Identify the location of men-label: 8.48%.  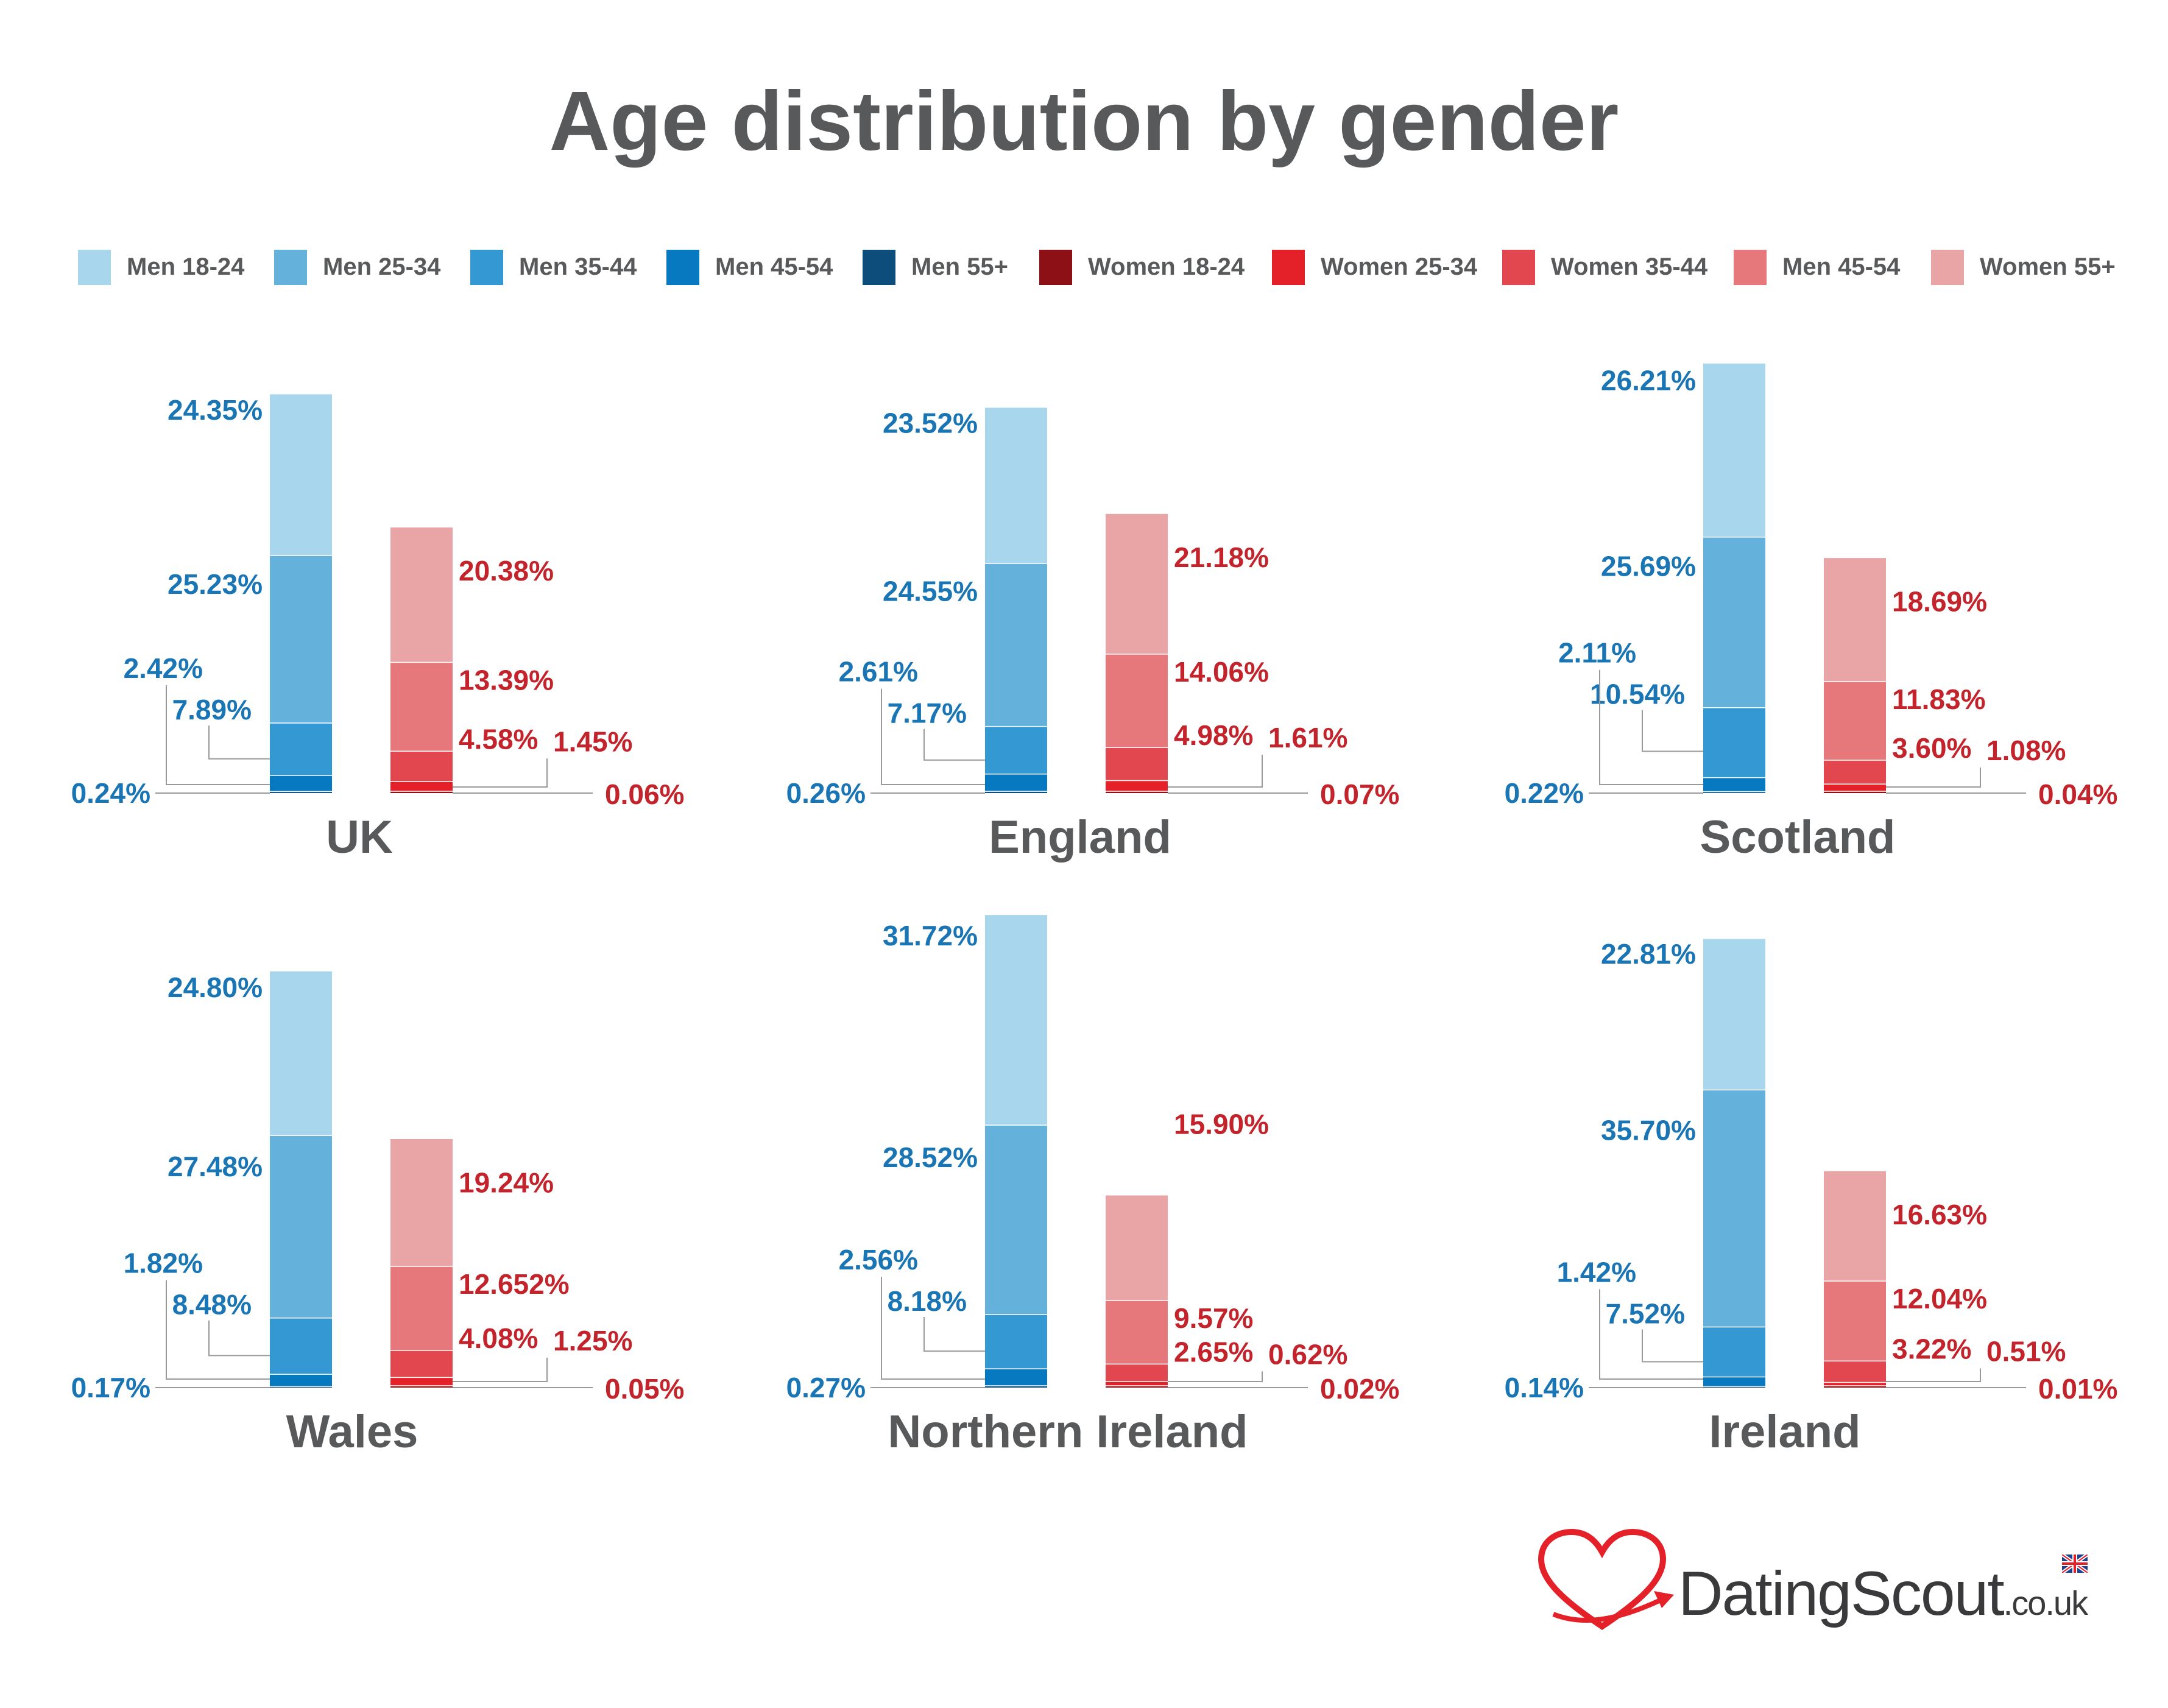
(212, 1305).